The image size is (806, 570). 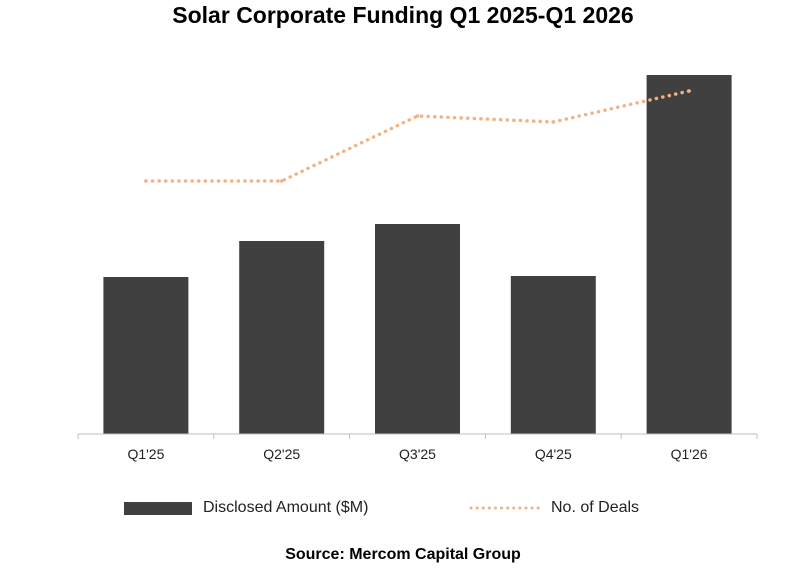 What do you see at coordinates (403, 508) in the screenshot?
I see `chart-legend: Disclosed Amount ($M) No. of Deals` at bounding box center [403, 508].